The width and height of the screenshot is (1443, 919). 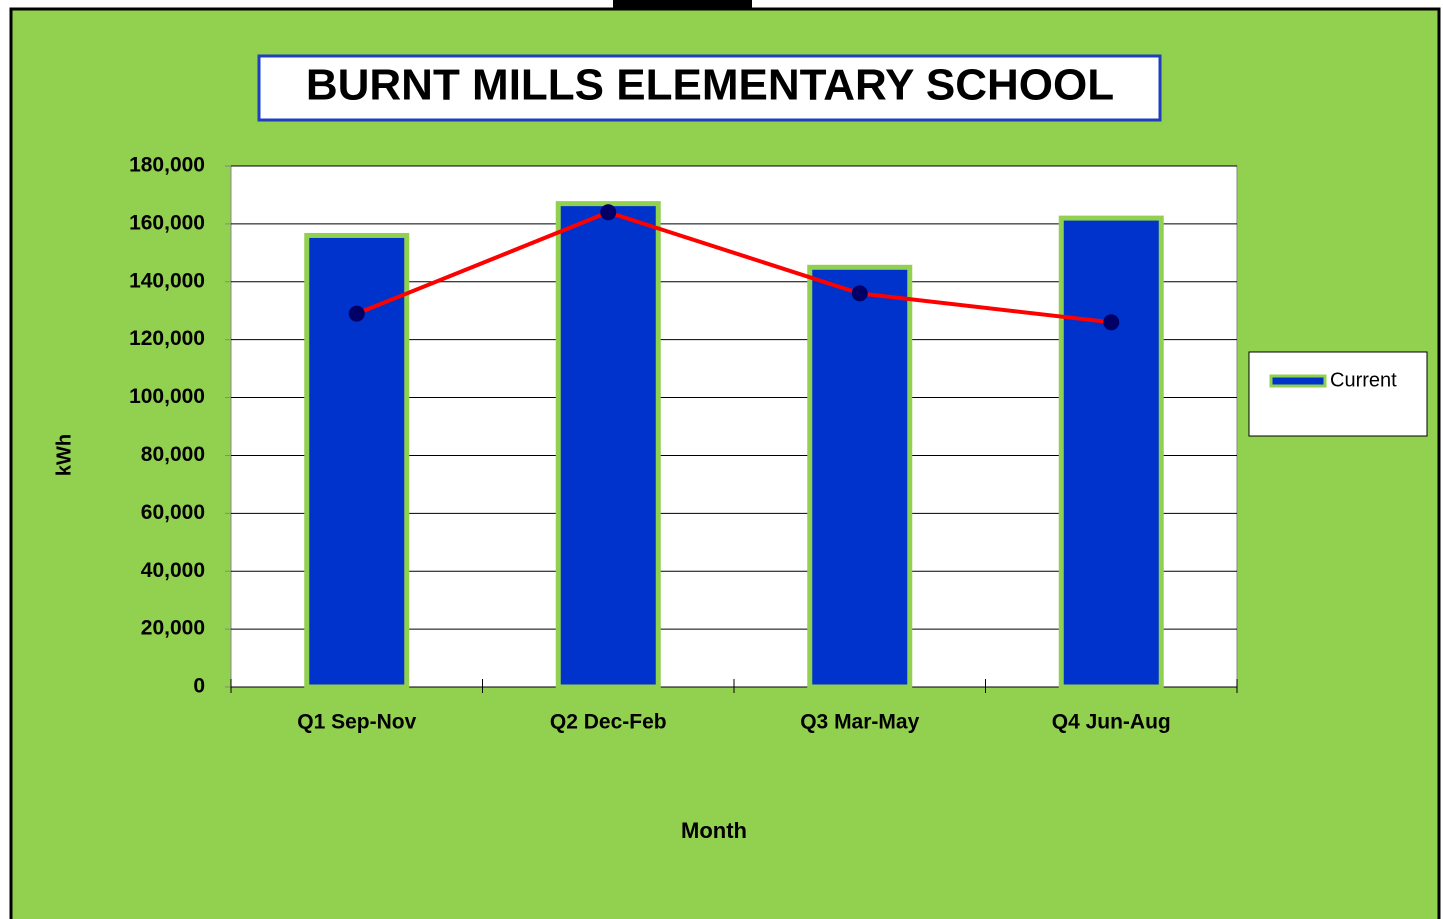 What do you see at coordinates (64, 455) in the screenshot?
I see `y-axis-title: kWh` at bounding box center [64, 455].